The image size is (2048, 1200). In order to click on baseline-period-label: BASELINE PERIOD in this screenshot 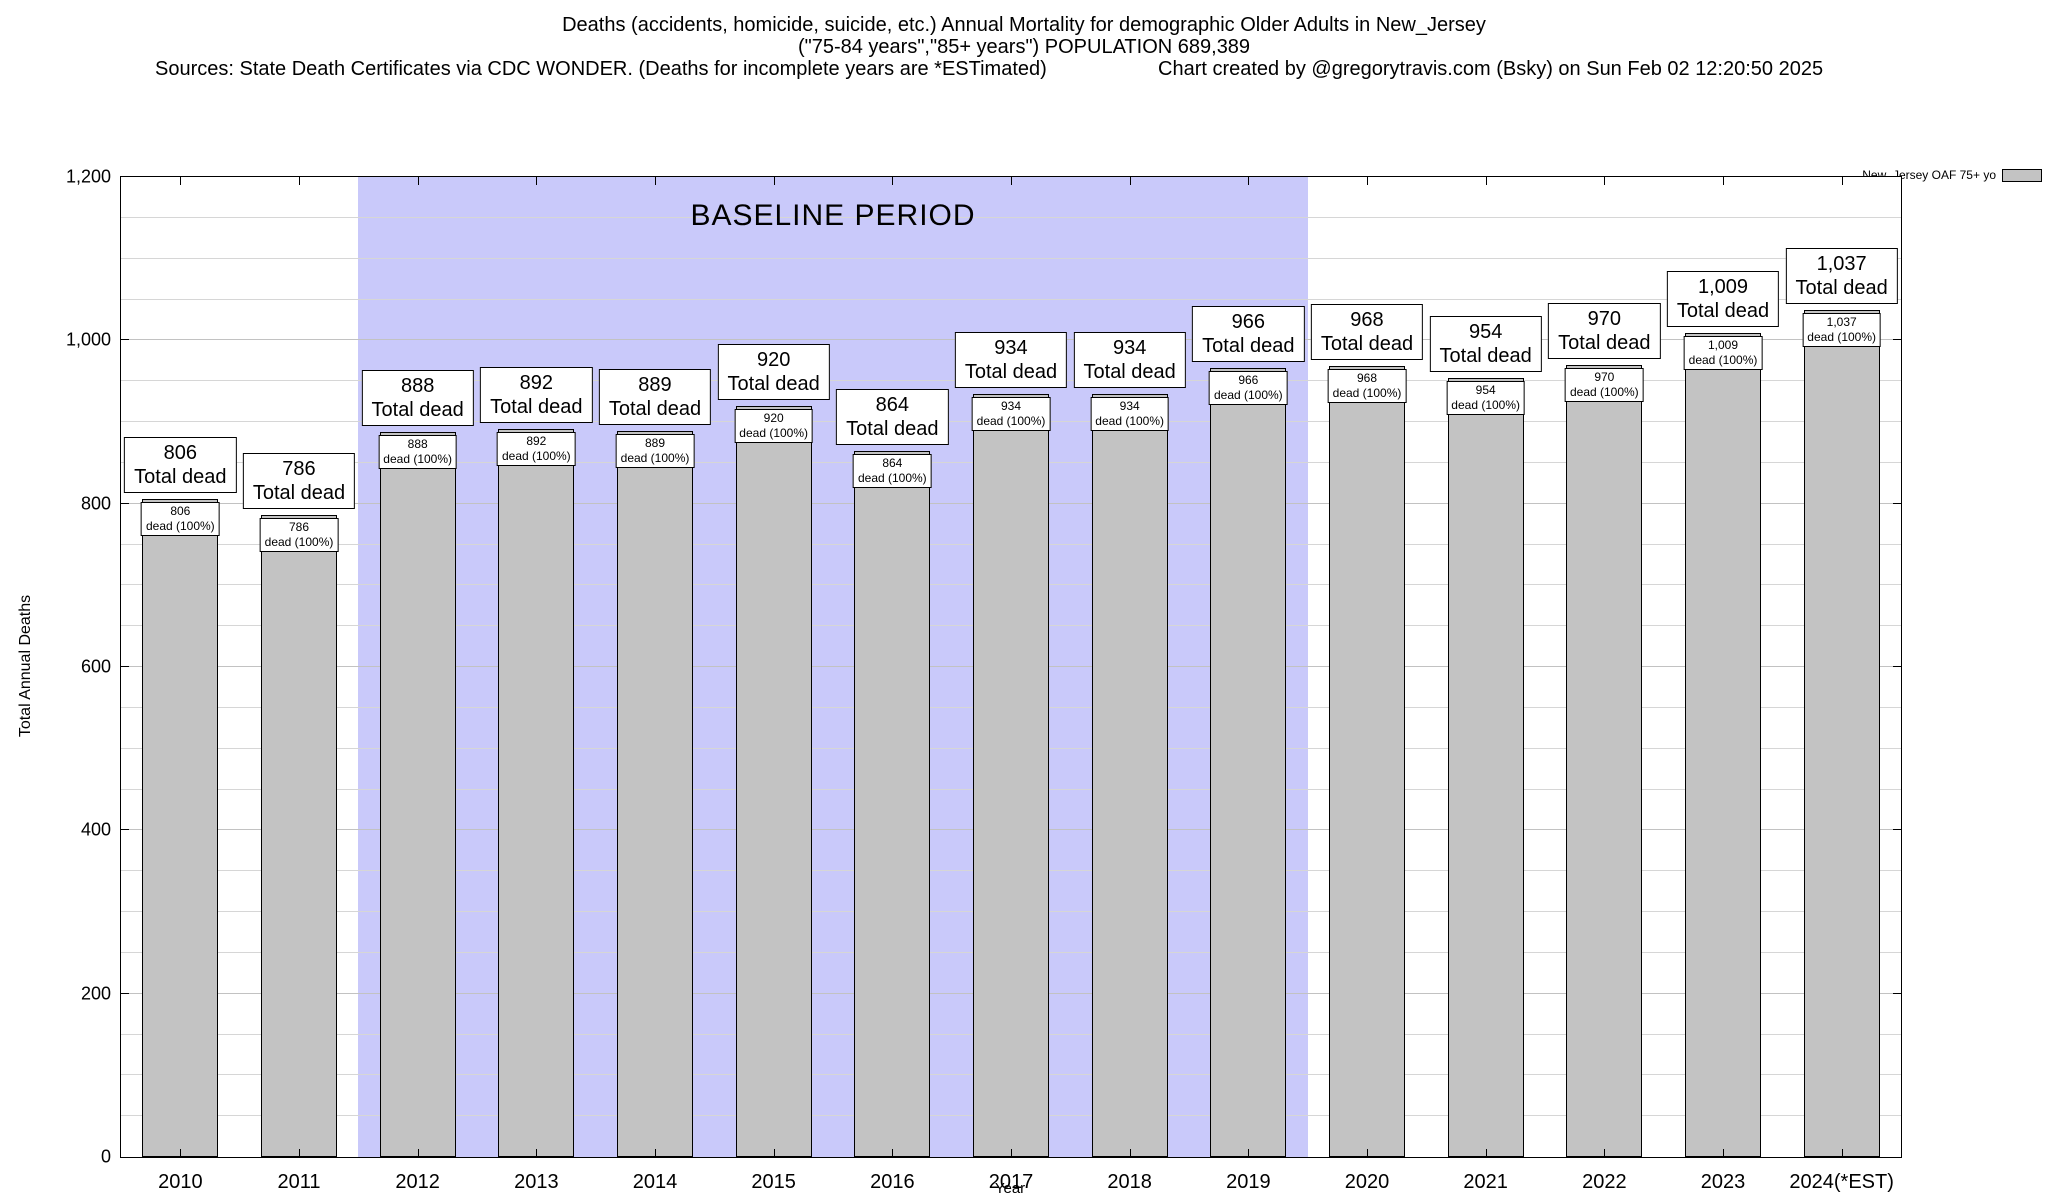, I will do `click(833, 215)`.